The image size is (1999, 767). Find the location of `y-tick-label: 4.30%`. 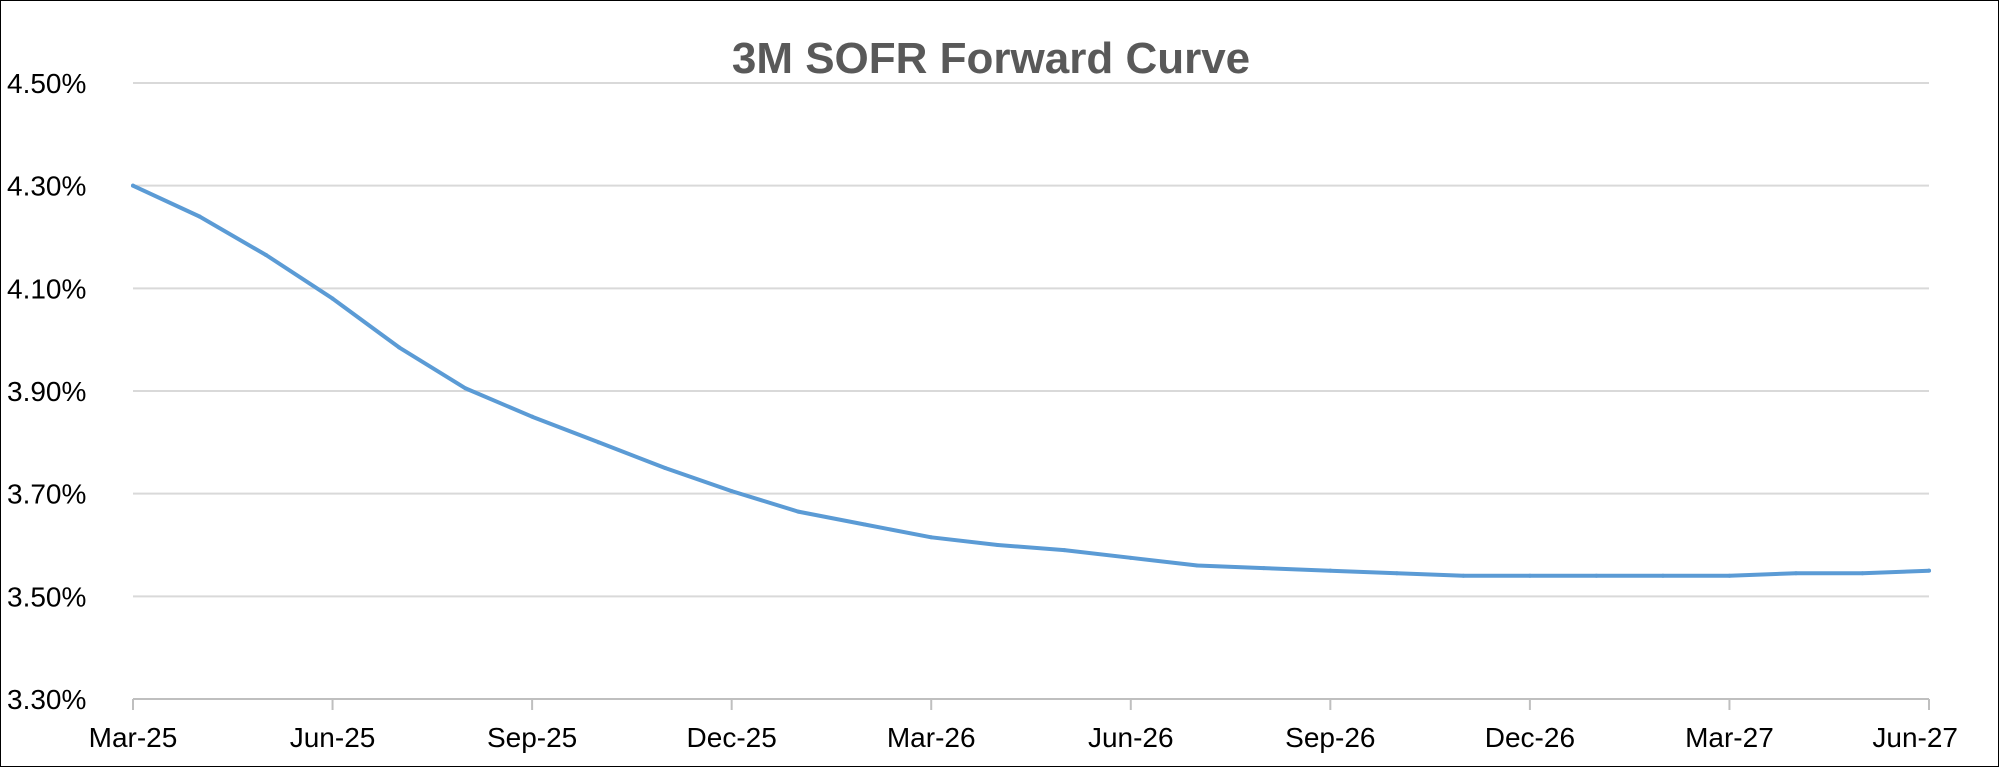

y-tick-label: 4.30% is located at coordinates (46, 186).